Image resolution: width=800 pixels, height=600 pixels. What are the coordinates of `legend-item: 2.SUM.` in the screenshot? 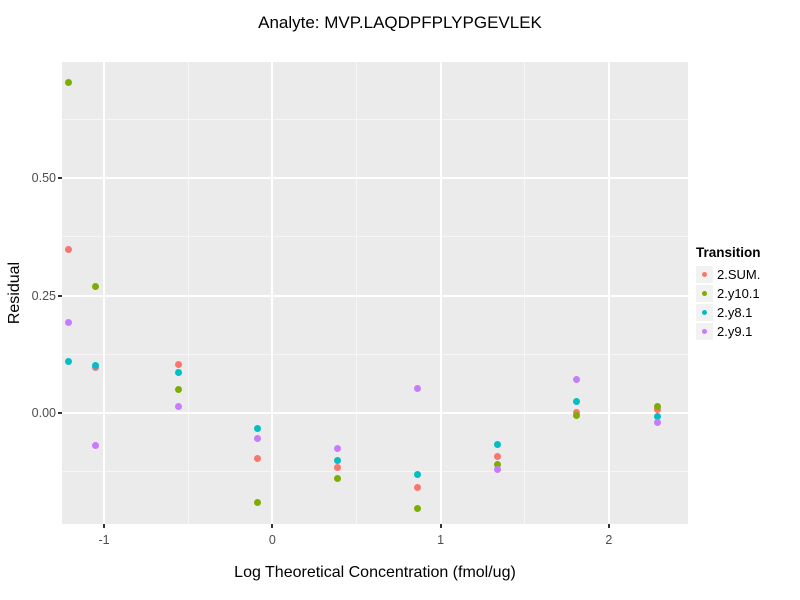 It's located at (728, 274).